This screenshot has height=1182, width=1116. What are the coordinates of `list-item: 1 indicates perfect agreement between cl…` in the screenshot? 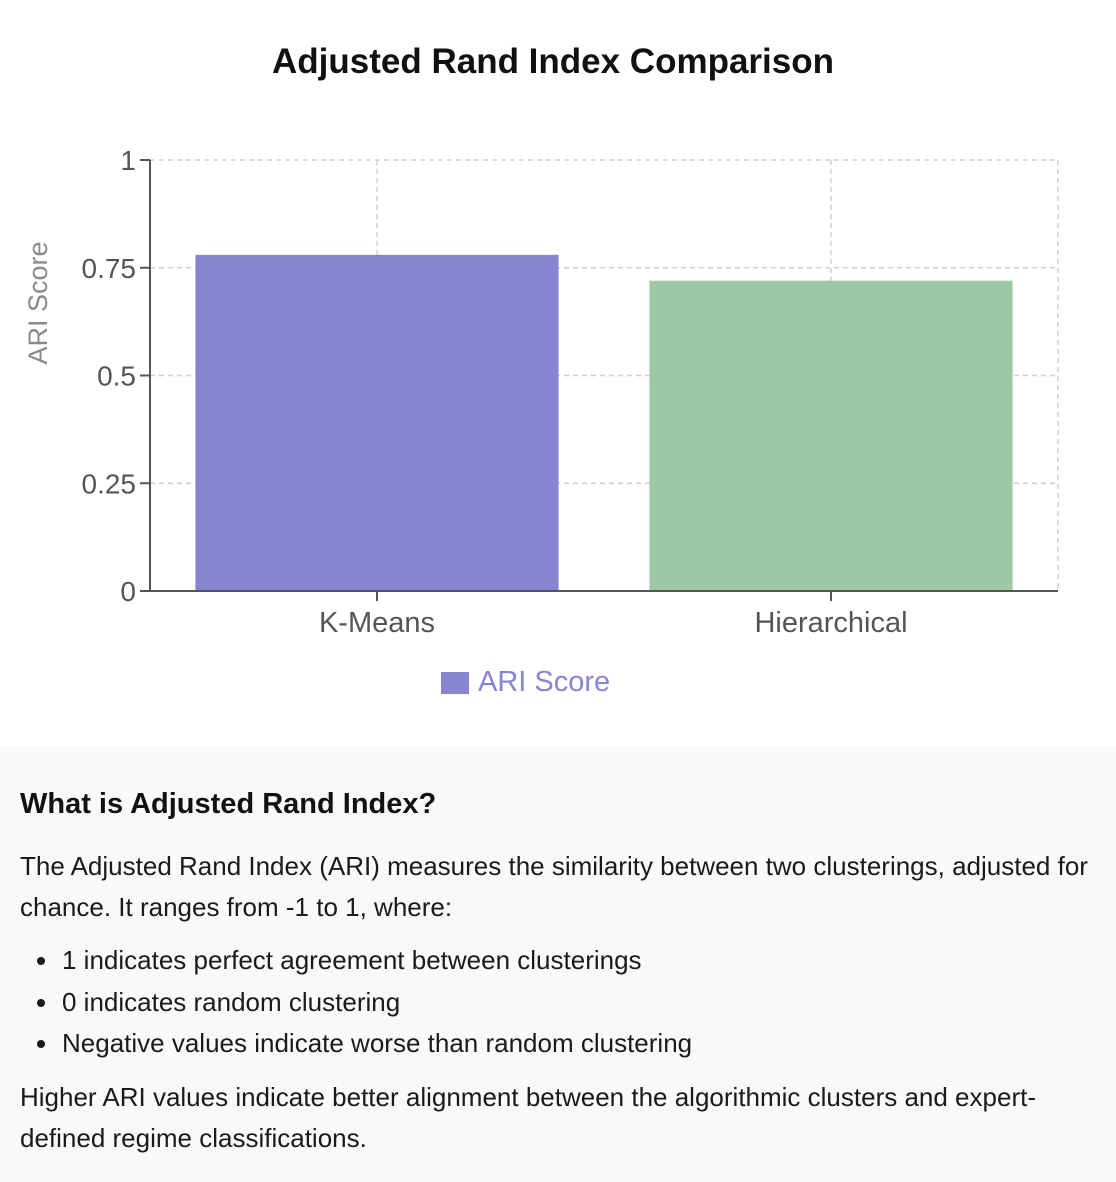 It's located at (578, 961).